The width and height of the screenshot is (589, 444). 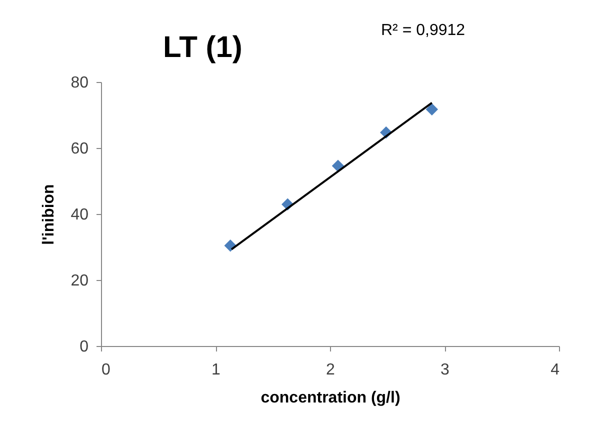 I want to click on y-tick-label: 80, so click(x=79, y=83).